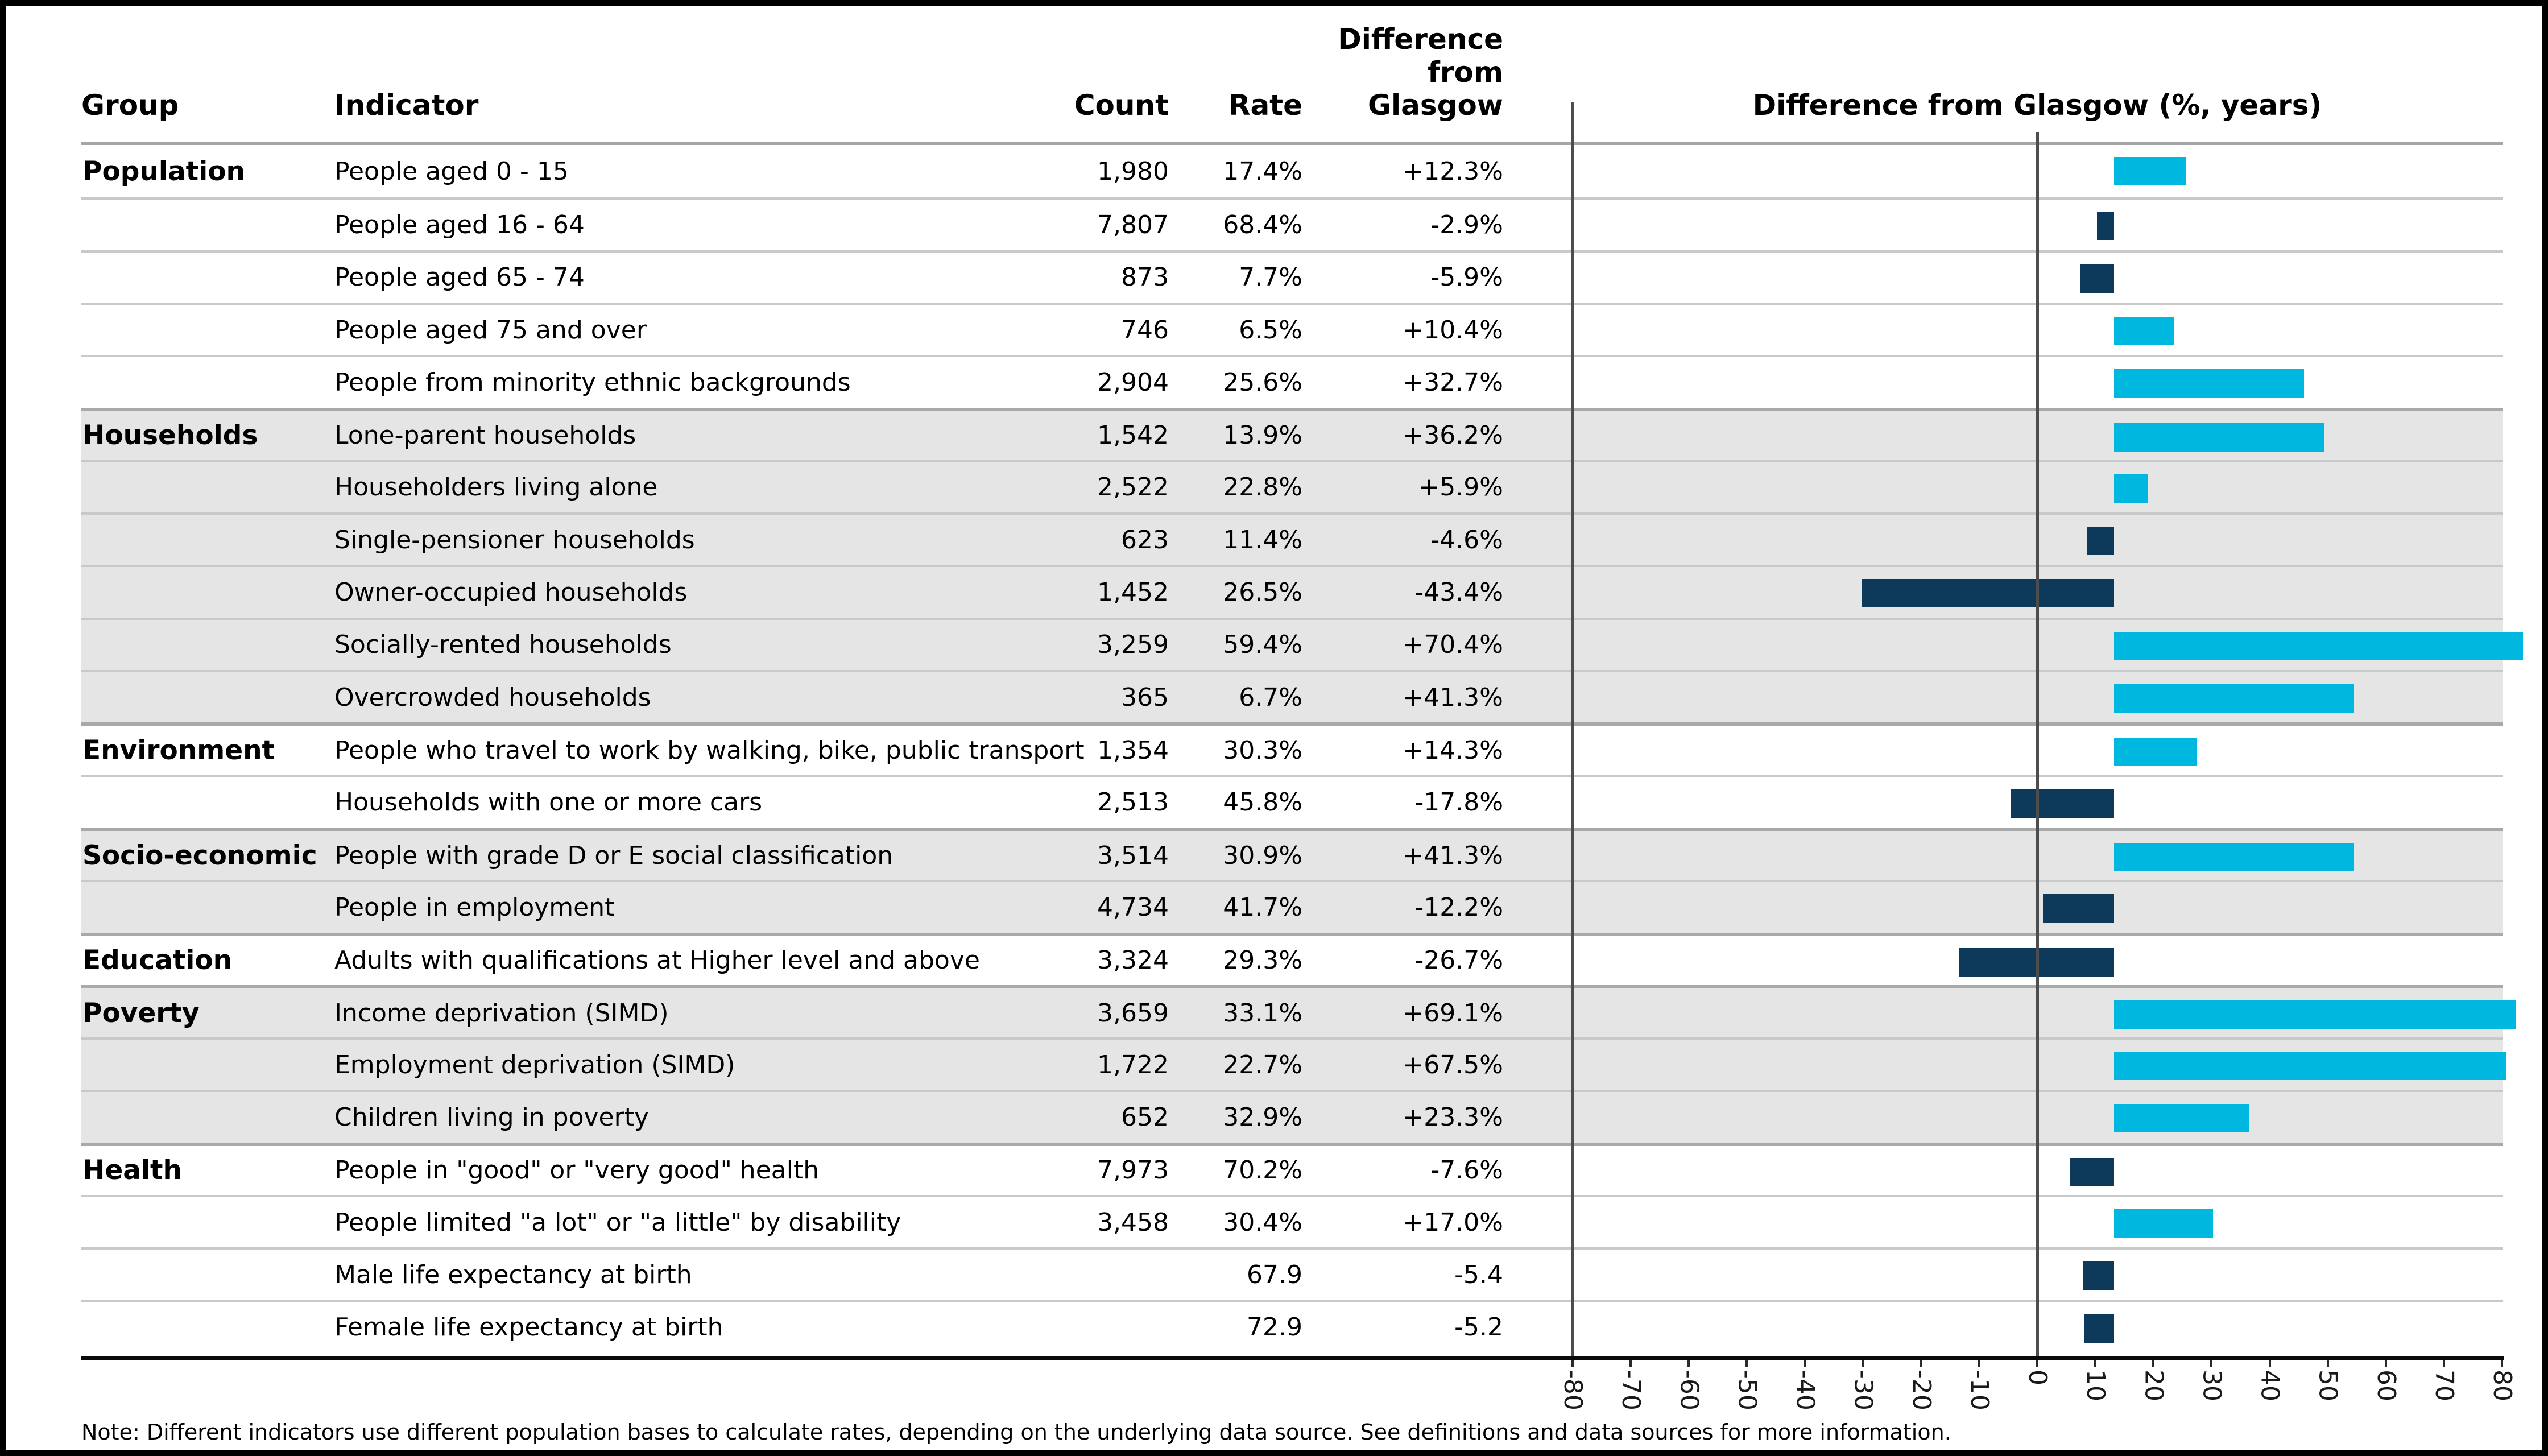  Describe the element at coordinates (1478, 1327) in the screenshot. I see `difference-cell: -5.2` at that location.